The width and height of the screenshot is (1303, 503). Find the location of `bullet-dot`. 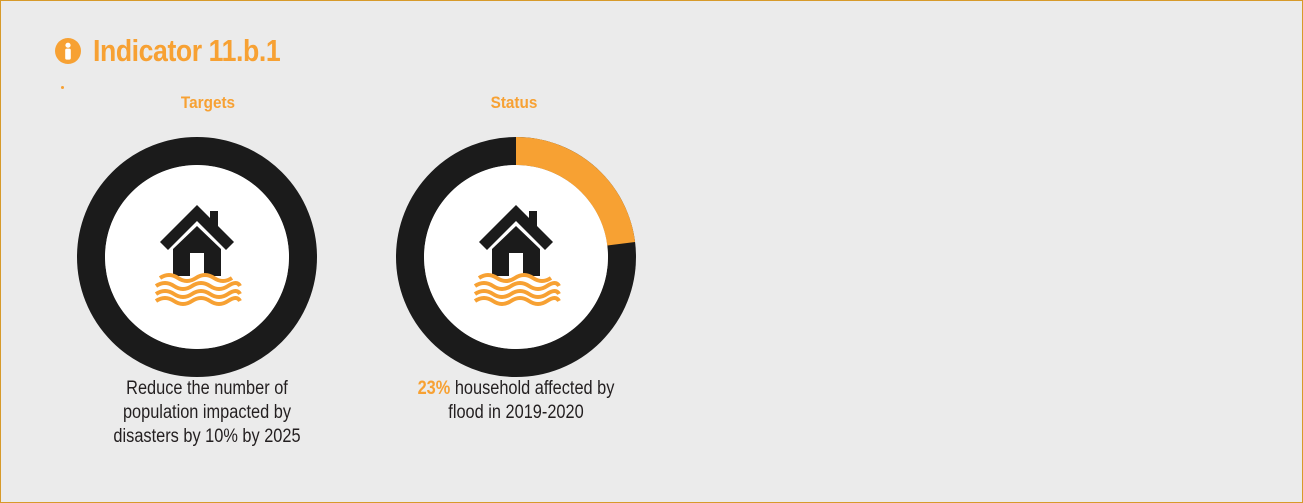

bullet-dot is located at coordinates (62, 87).